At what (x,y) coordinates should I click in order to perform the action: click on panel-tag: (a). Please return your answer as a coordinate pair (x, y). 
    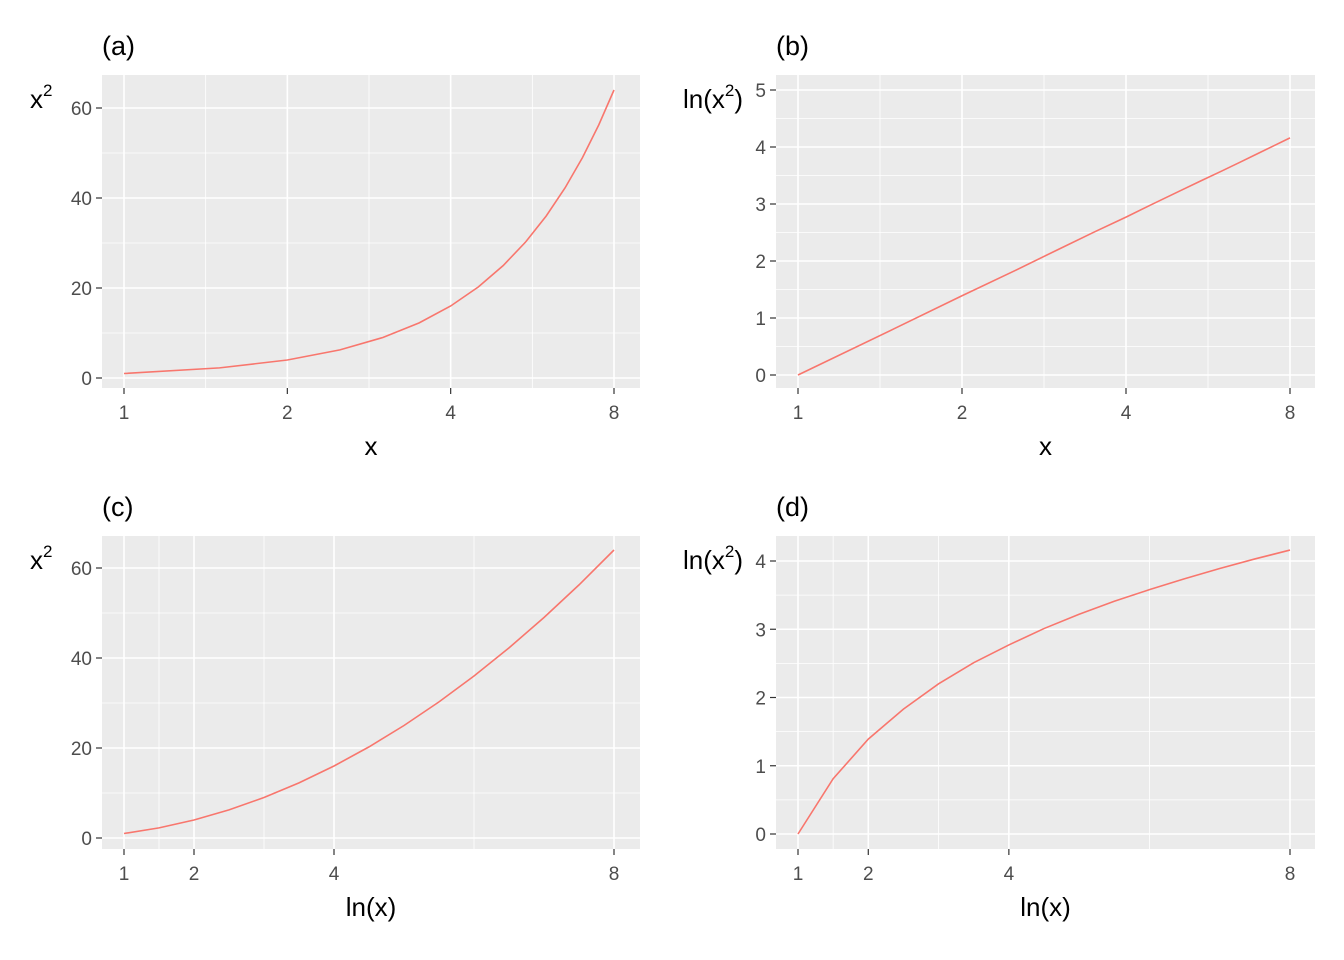
    Looking at the image, I should click on (118, 46).